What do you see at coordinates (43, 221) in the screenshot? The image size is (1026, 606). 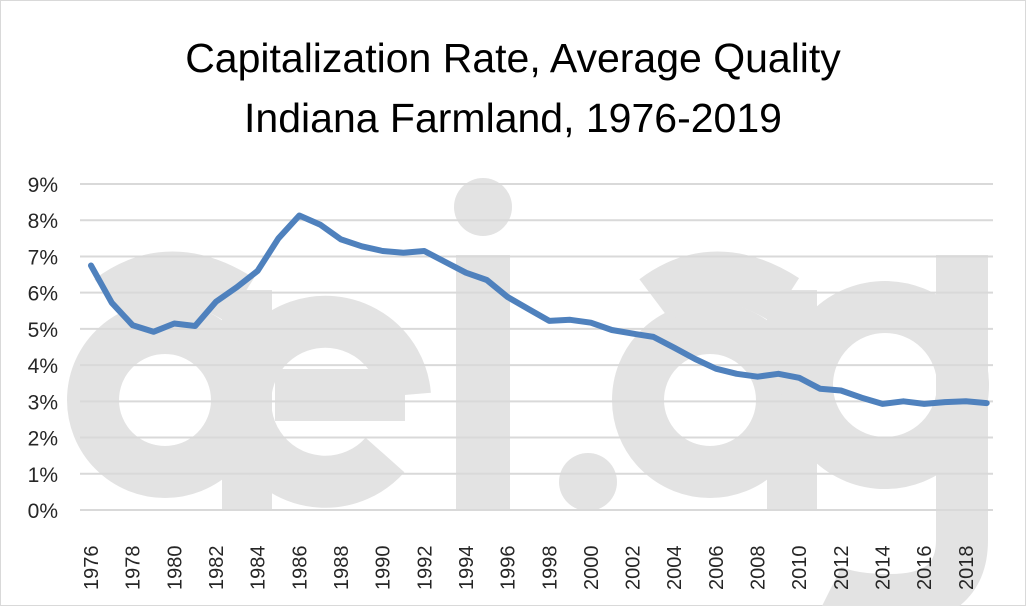 I see `y-tick-label: 8%` at bounding box center [43, 221].